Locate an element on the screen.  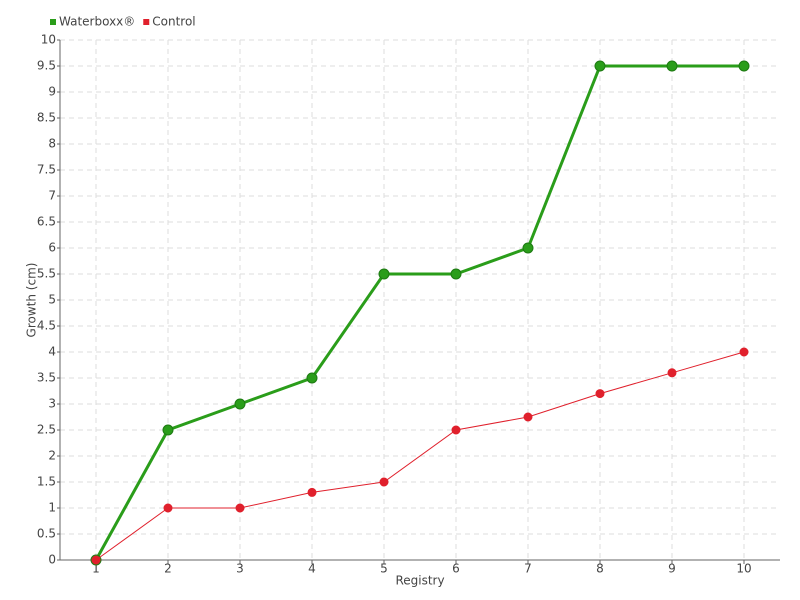
y-tick-label: 9.5 is located at coordinates (46, 66).